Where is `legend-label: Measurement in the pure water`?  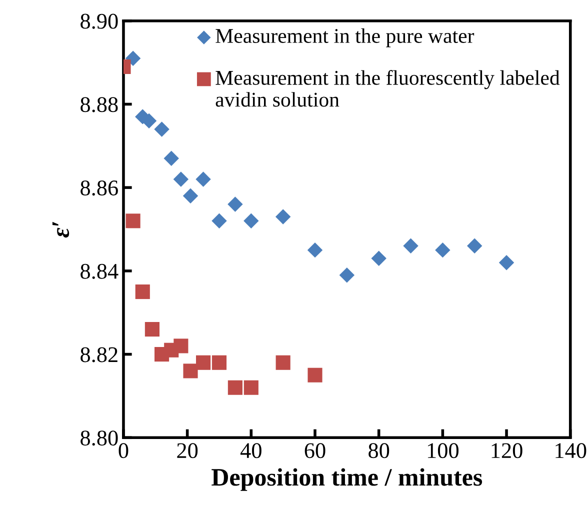 legend-label: Measurement in the pure water is located at coordinates (345, 38).